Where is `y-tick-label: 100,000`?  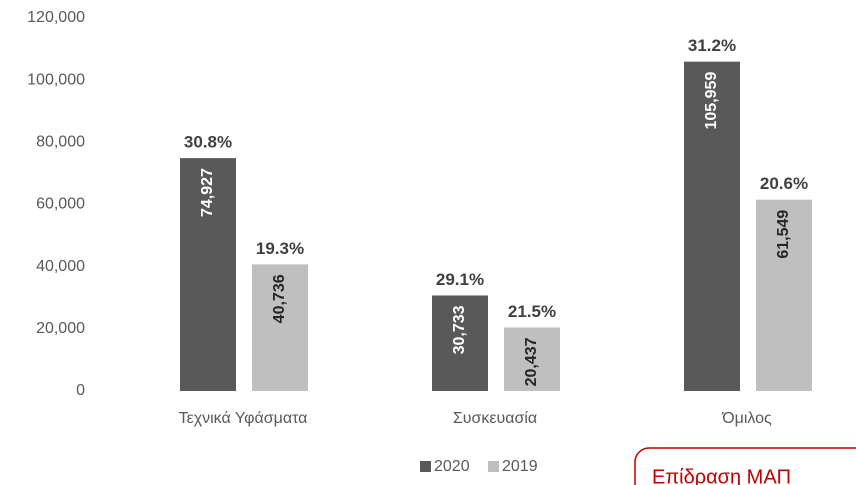 y-tick-label: 100,000 is located at coordinates (56, 79).